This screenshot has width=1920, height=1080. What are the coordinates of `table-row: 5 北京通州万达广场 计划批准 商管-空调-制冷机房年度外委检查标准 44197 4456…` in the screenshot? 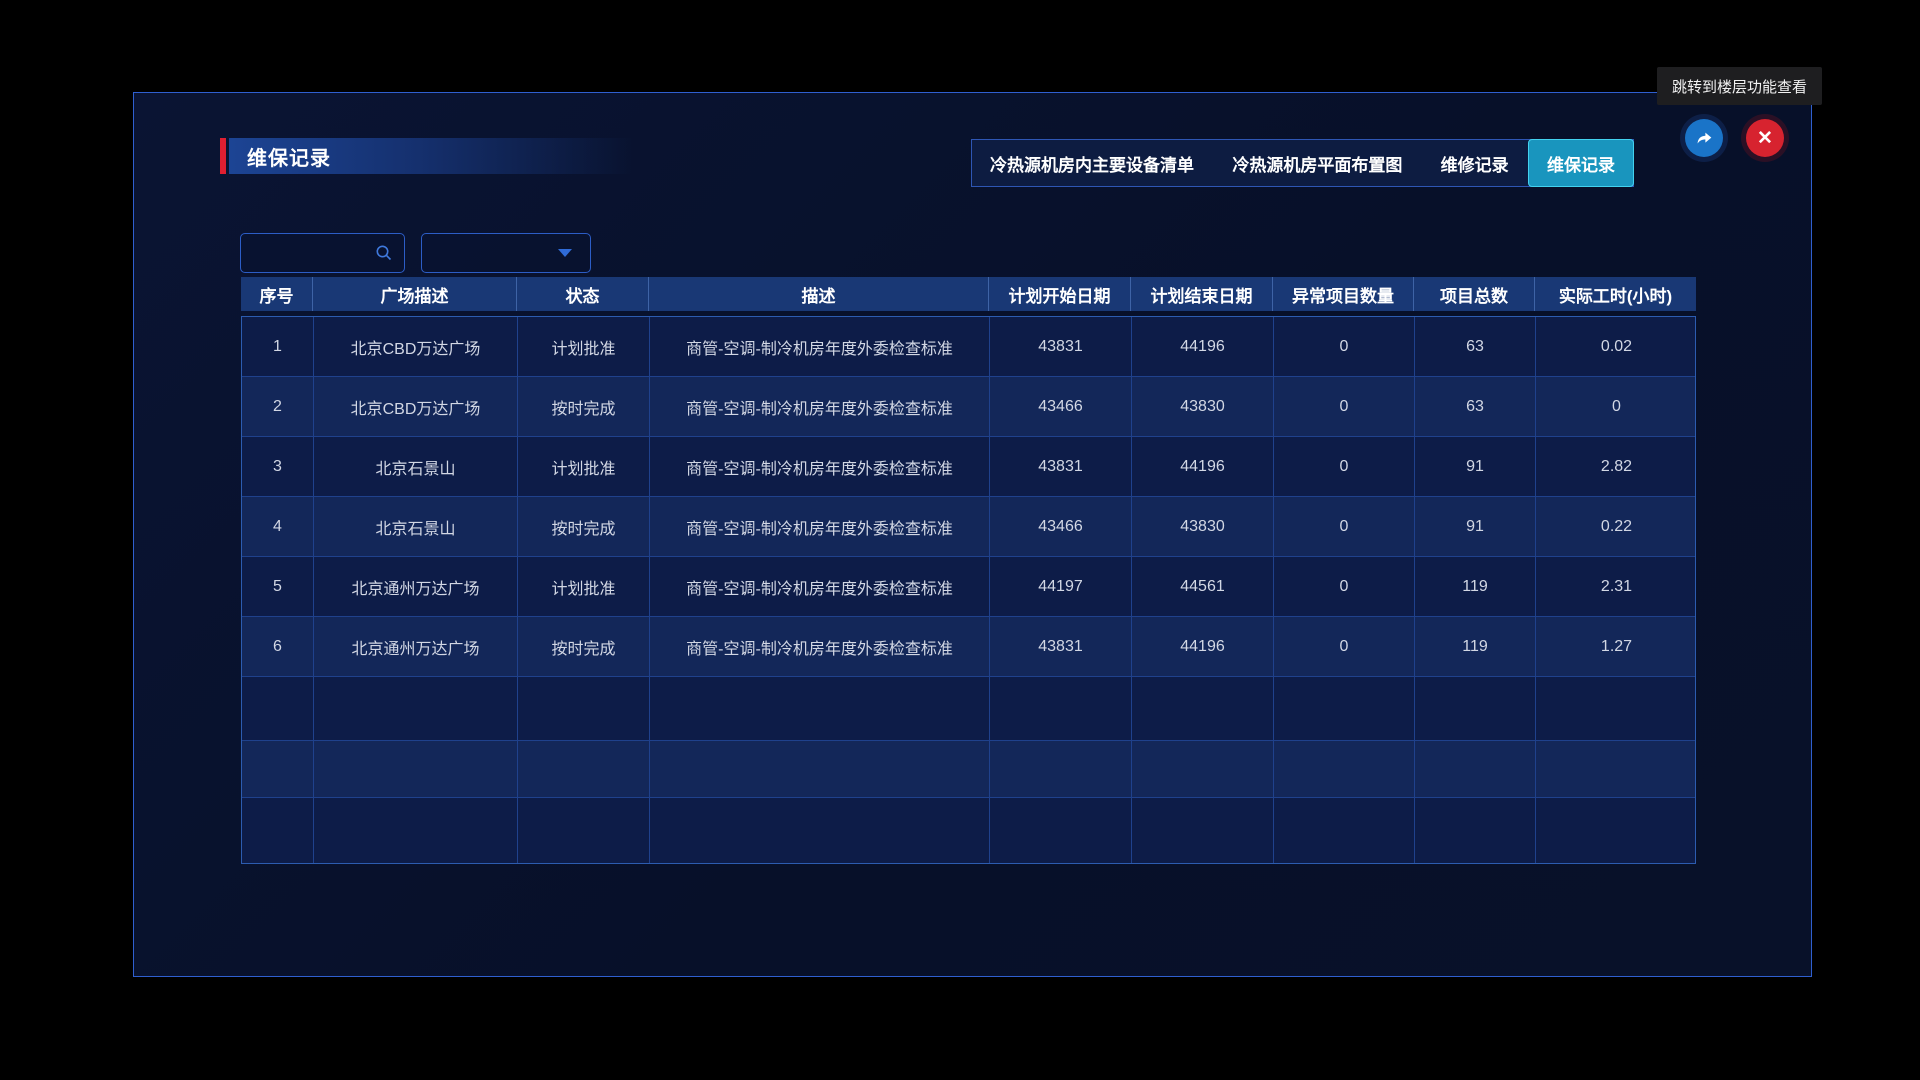 It's located at (968, 587).